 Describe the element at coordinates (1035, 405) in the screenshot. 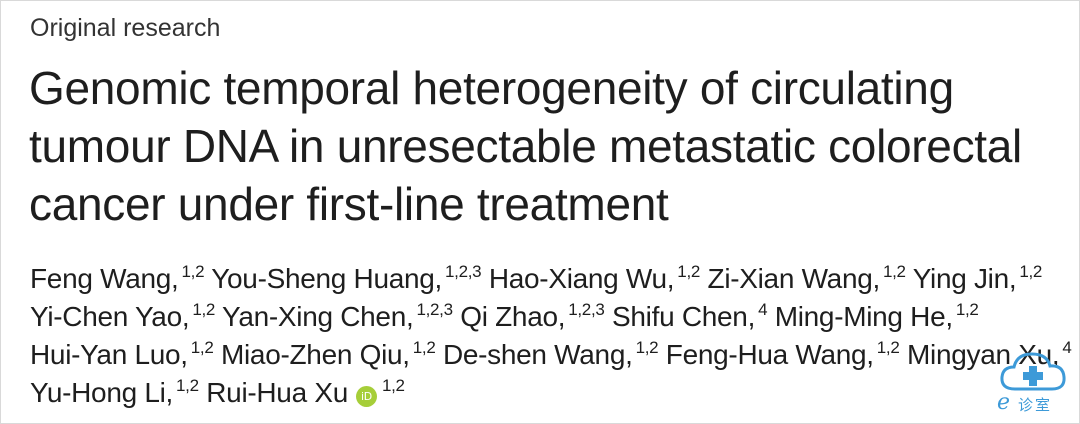

I see `watermark-text: 诊室` at that location.